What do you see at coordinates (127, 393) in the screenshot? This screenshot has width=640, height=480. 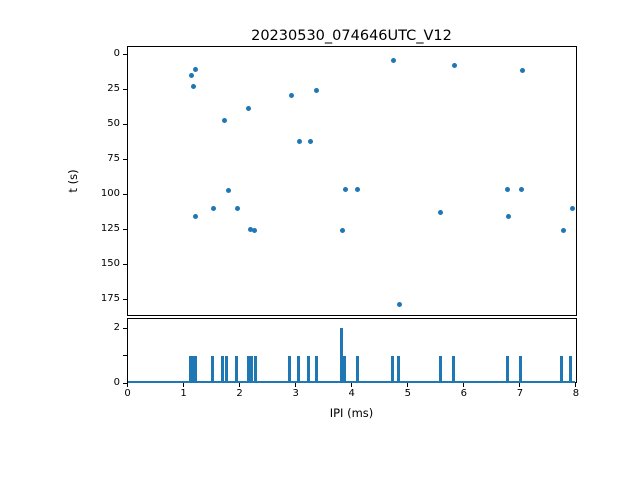 I see `x-tick-label: 0` at bounding box center [127, 393].